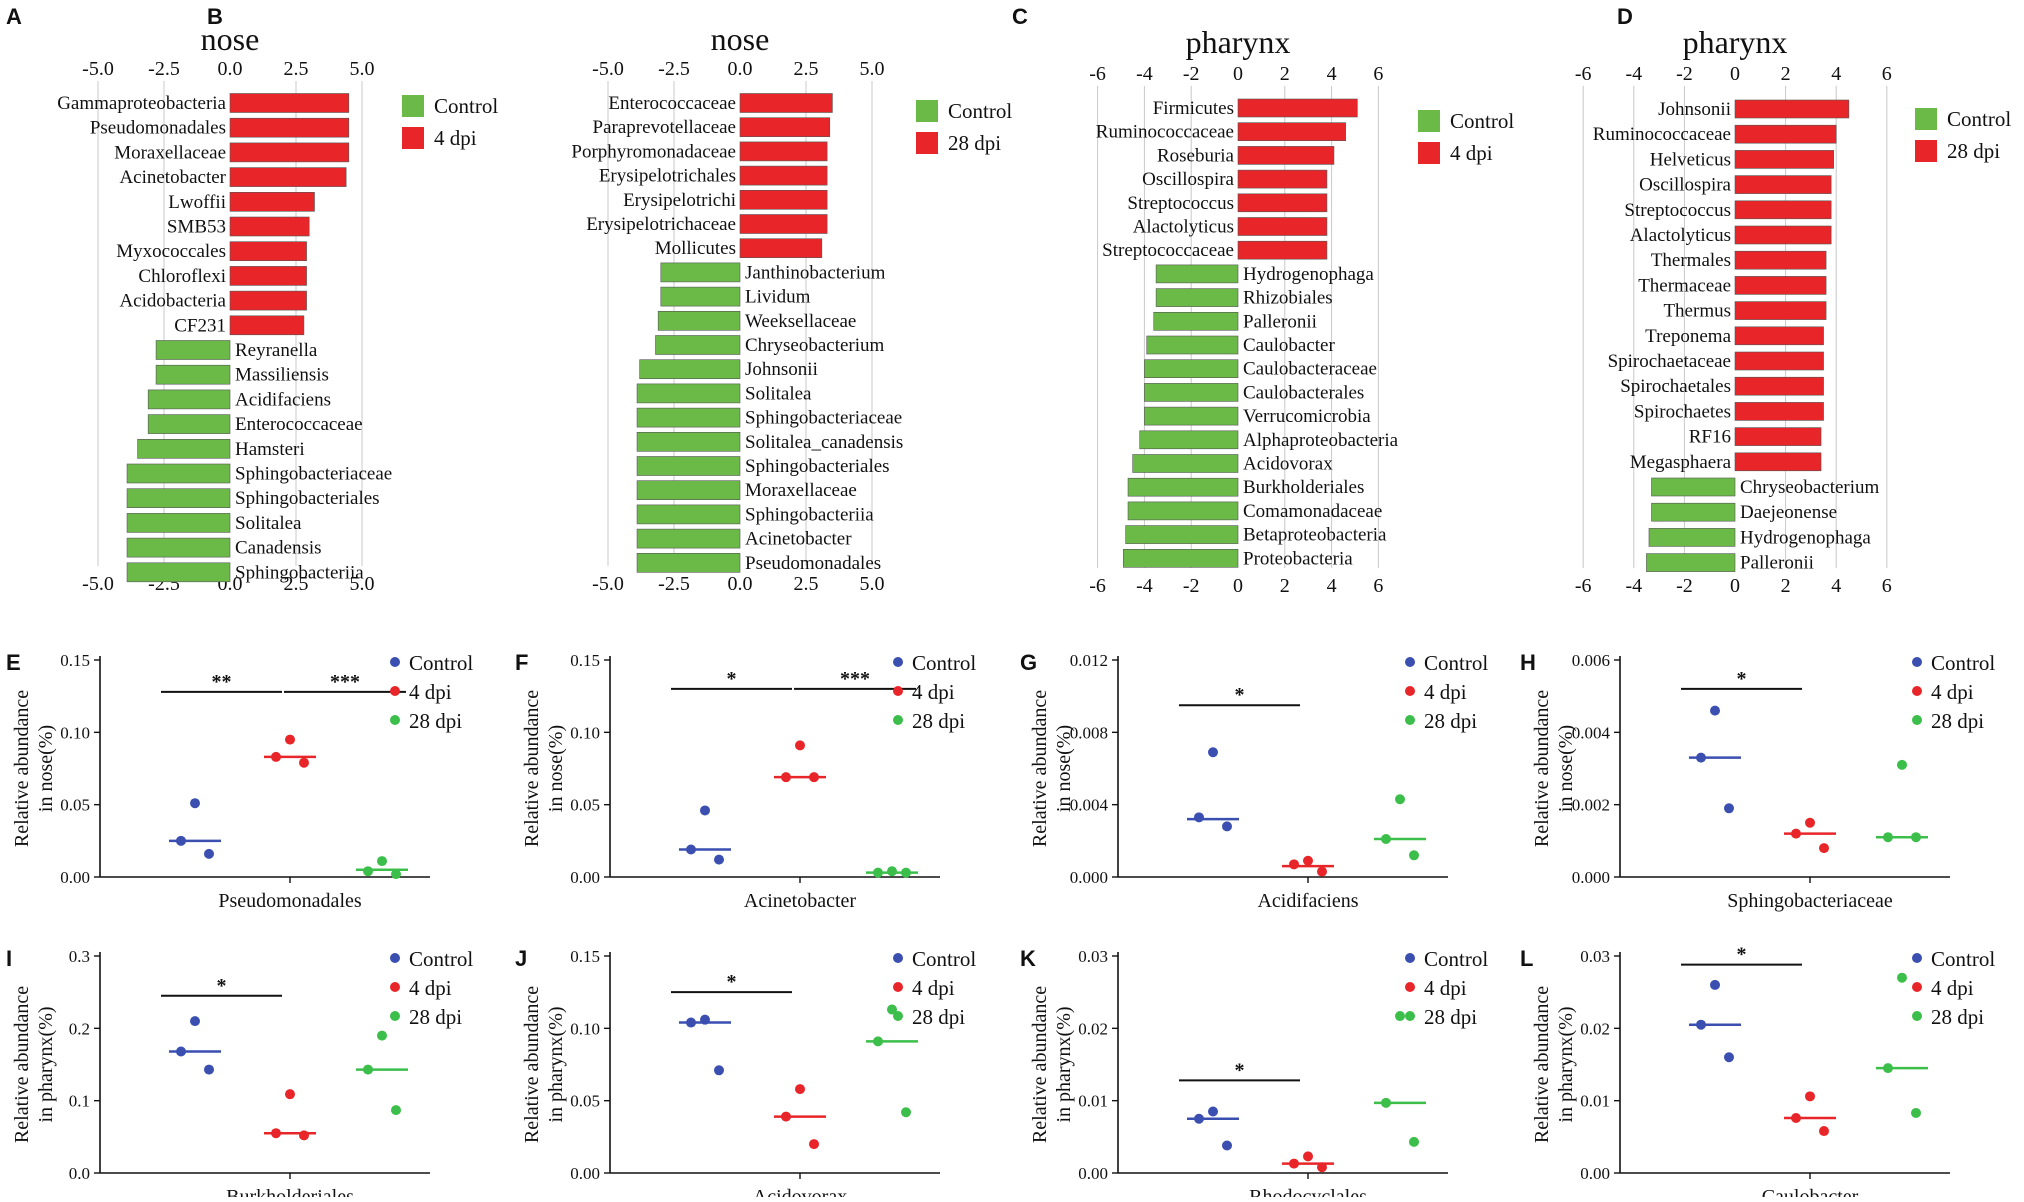 The height and width of the screenshot is (1202, 2024). Describe the element at coordinates (1591, 660) in the screenshot. I see `y-tick-label: 0.006` at that location.